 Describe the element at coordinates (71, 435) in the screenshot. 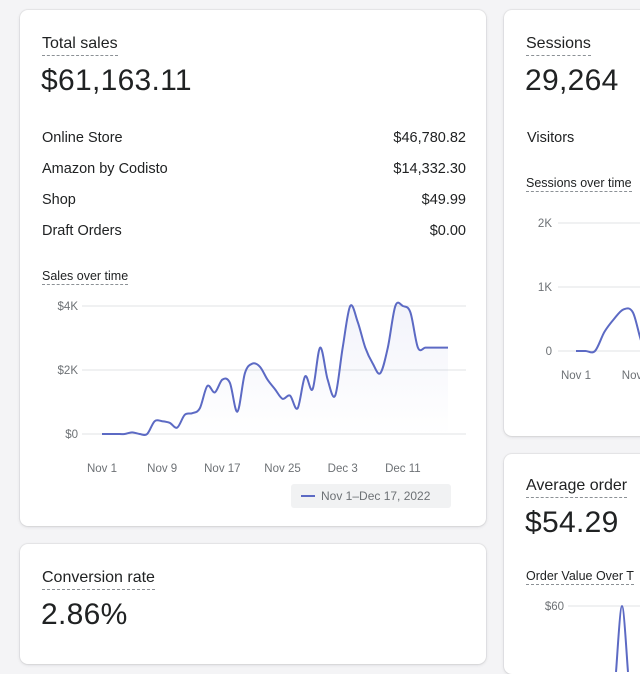

I see `y-tick-label: $0` at that location.